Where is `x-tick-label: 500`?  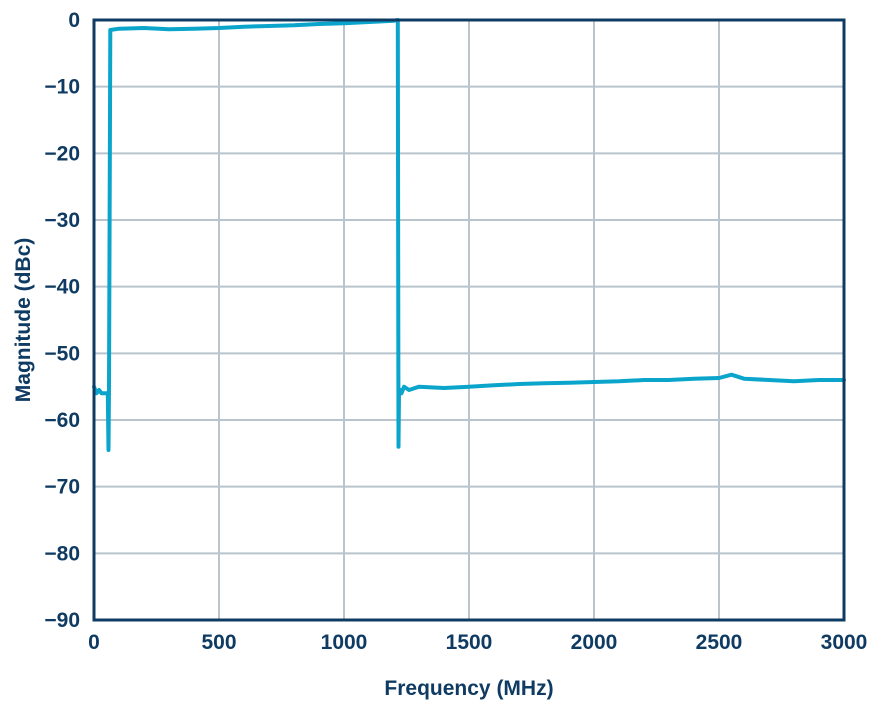 x-tick-label: 500 is located at coordinates (218, 642).